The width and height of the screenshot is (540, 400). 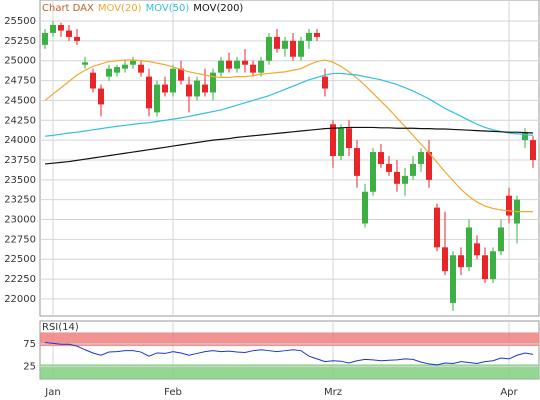 I want to click on x-tick-label: Jan, so click(x=52, y=392).